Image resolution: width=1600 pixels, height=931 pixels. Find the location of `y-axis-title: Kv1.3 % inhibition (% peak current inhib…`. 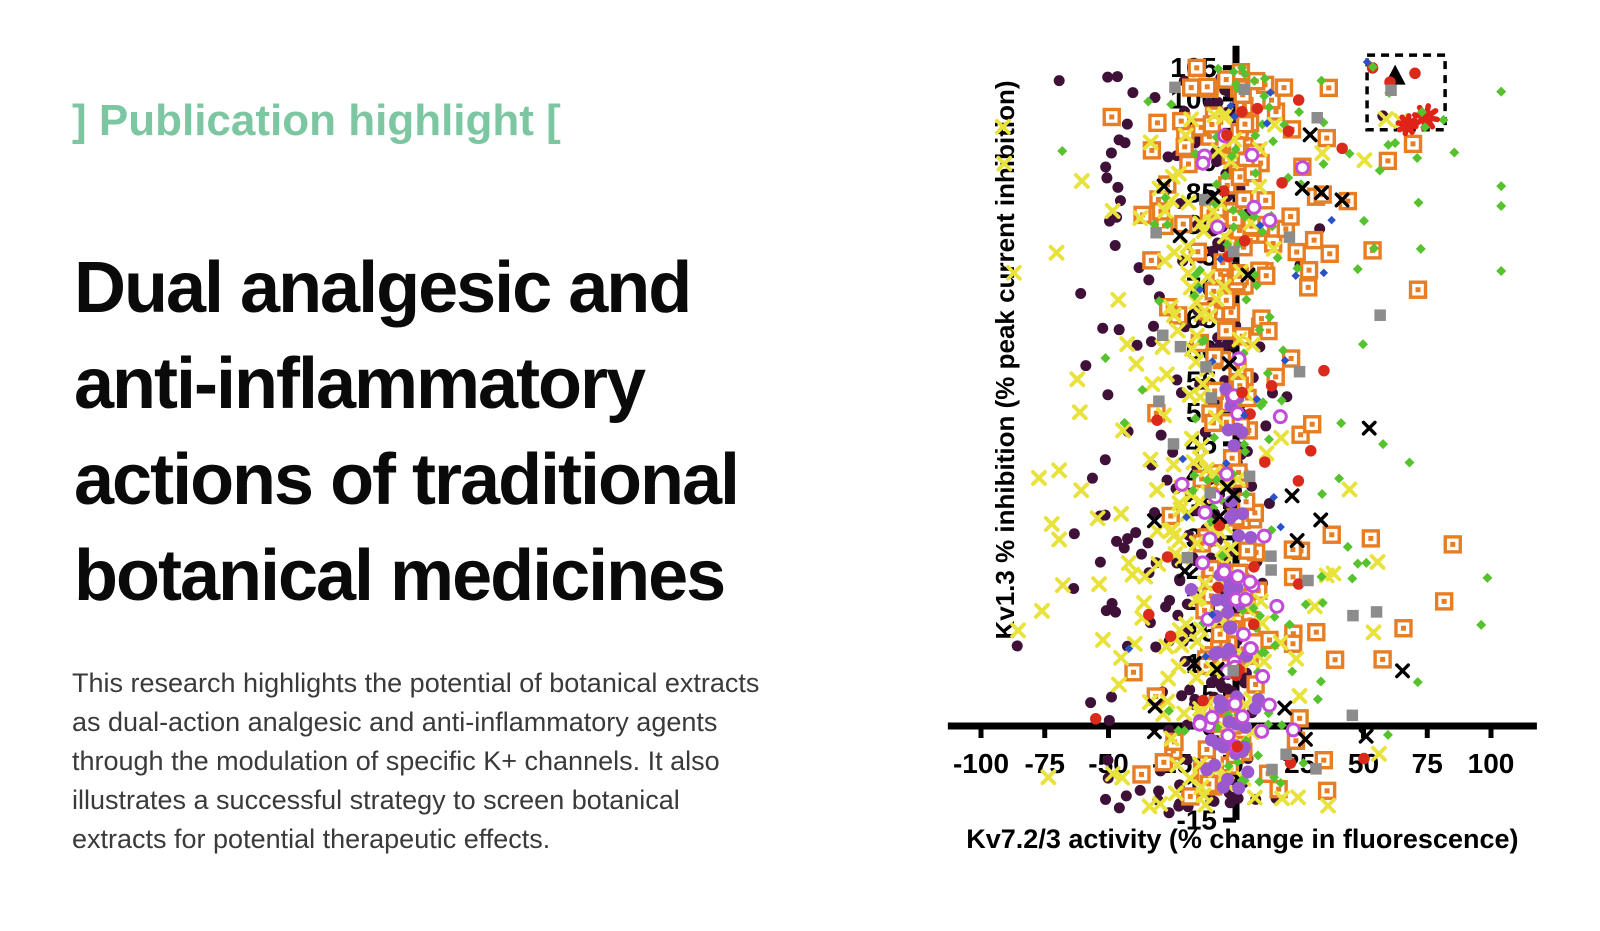

y-axis-title: Kv1.3 % inhibition (% peak current inhib… is located at coordinates (1005, 359).